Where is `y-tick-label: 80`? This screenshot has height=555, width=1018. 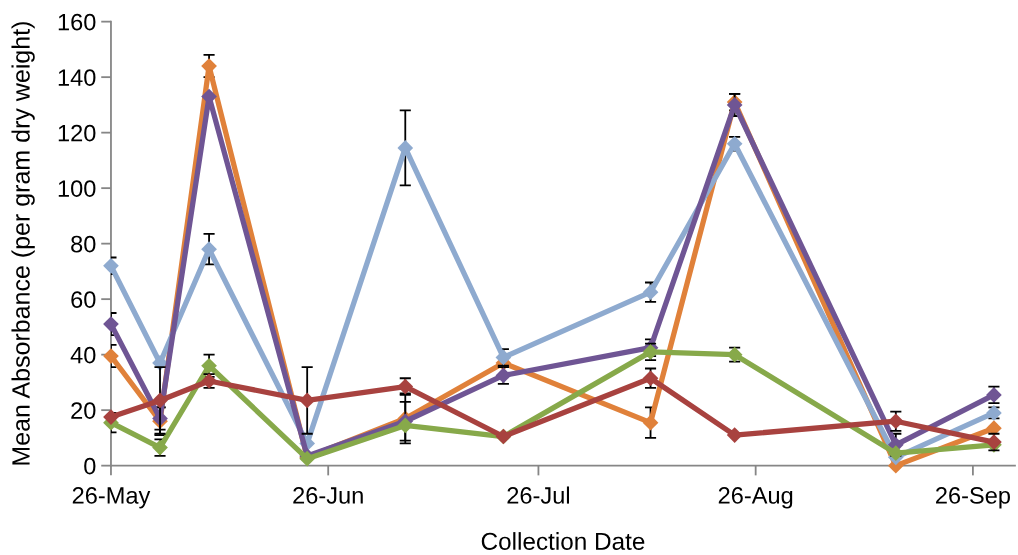 y-tick-label: 80 is located at coordinates (83, 244).